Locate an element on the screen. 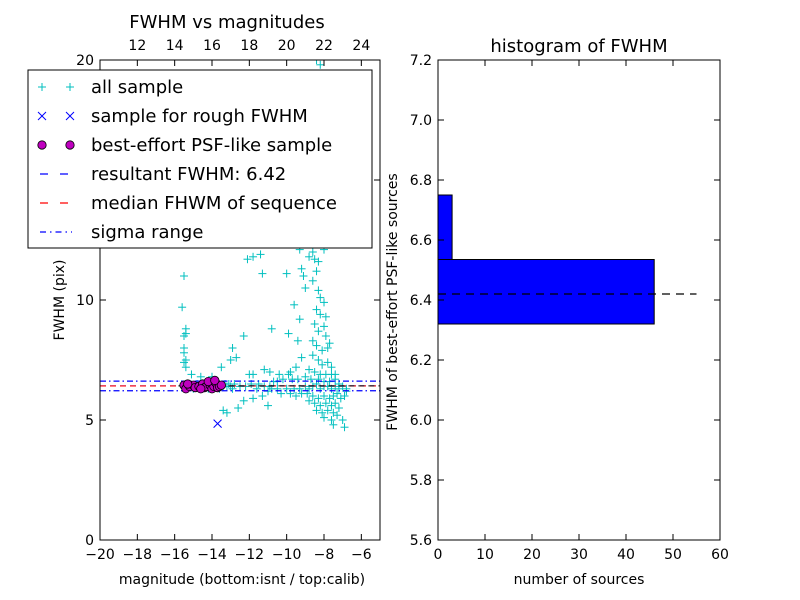 The height and width of the screenshot is (600, 800). left-xtick-label: −6 is located at coordinates (361, 555).